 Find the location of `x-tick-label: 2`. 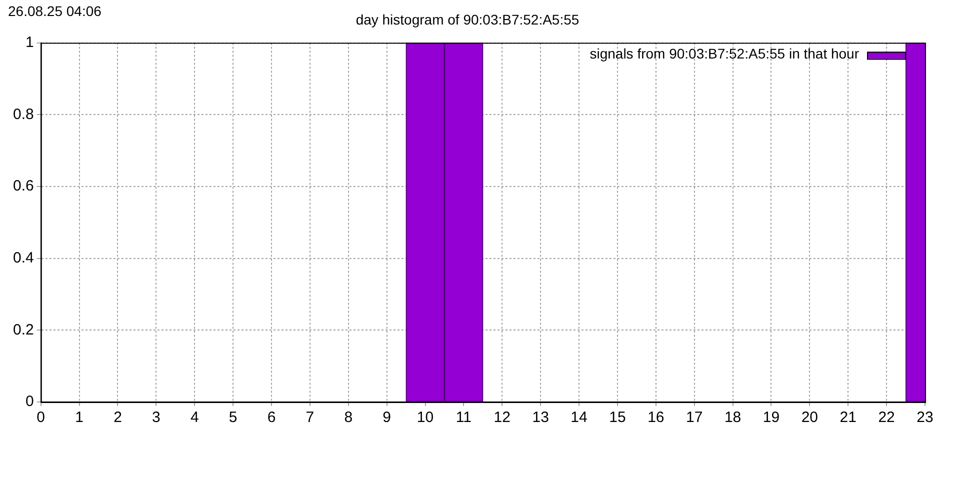

x-tick-label: 2 is located at coordinates (118, 417).